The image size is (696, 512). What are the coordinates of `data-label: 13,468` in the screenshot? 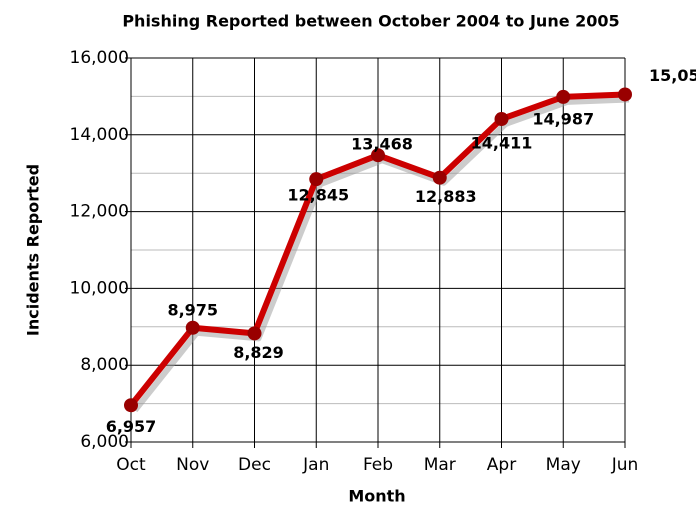 It's located at (382, 144).